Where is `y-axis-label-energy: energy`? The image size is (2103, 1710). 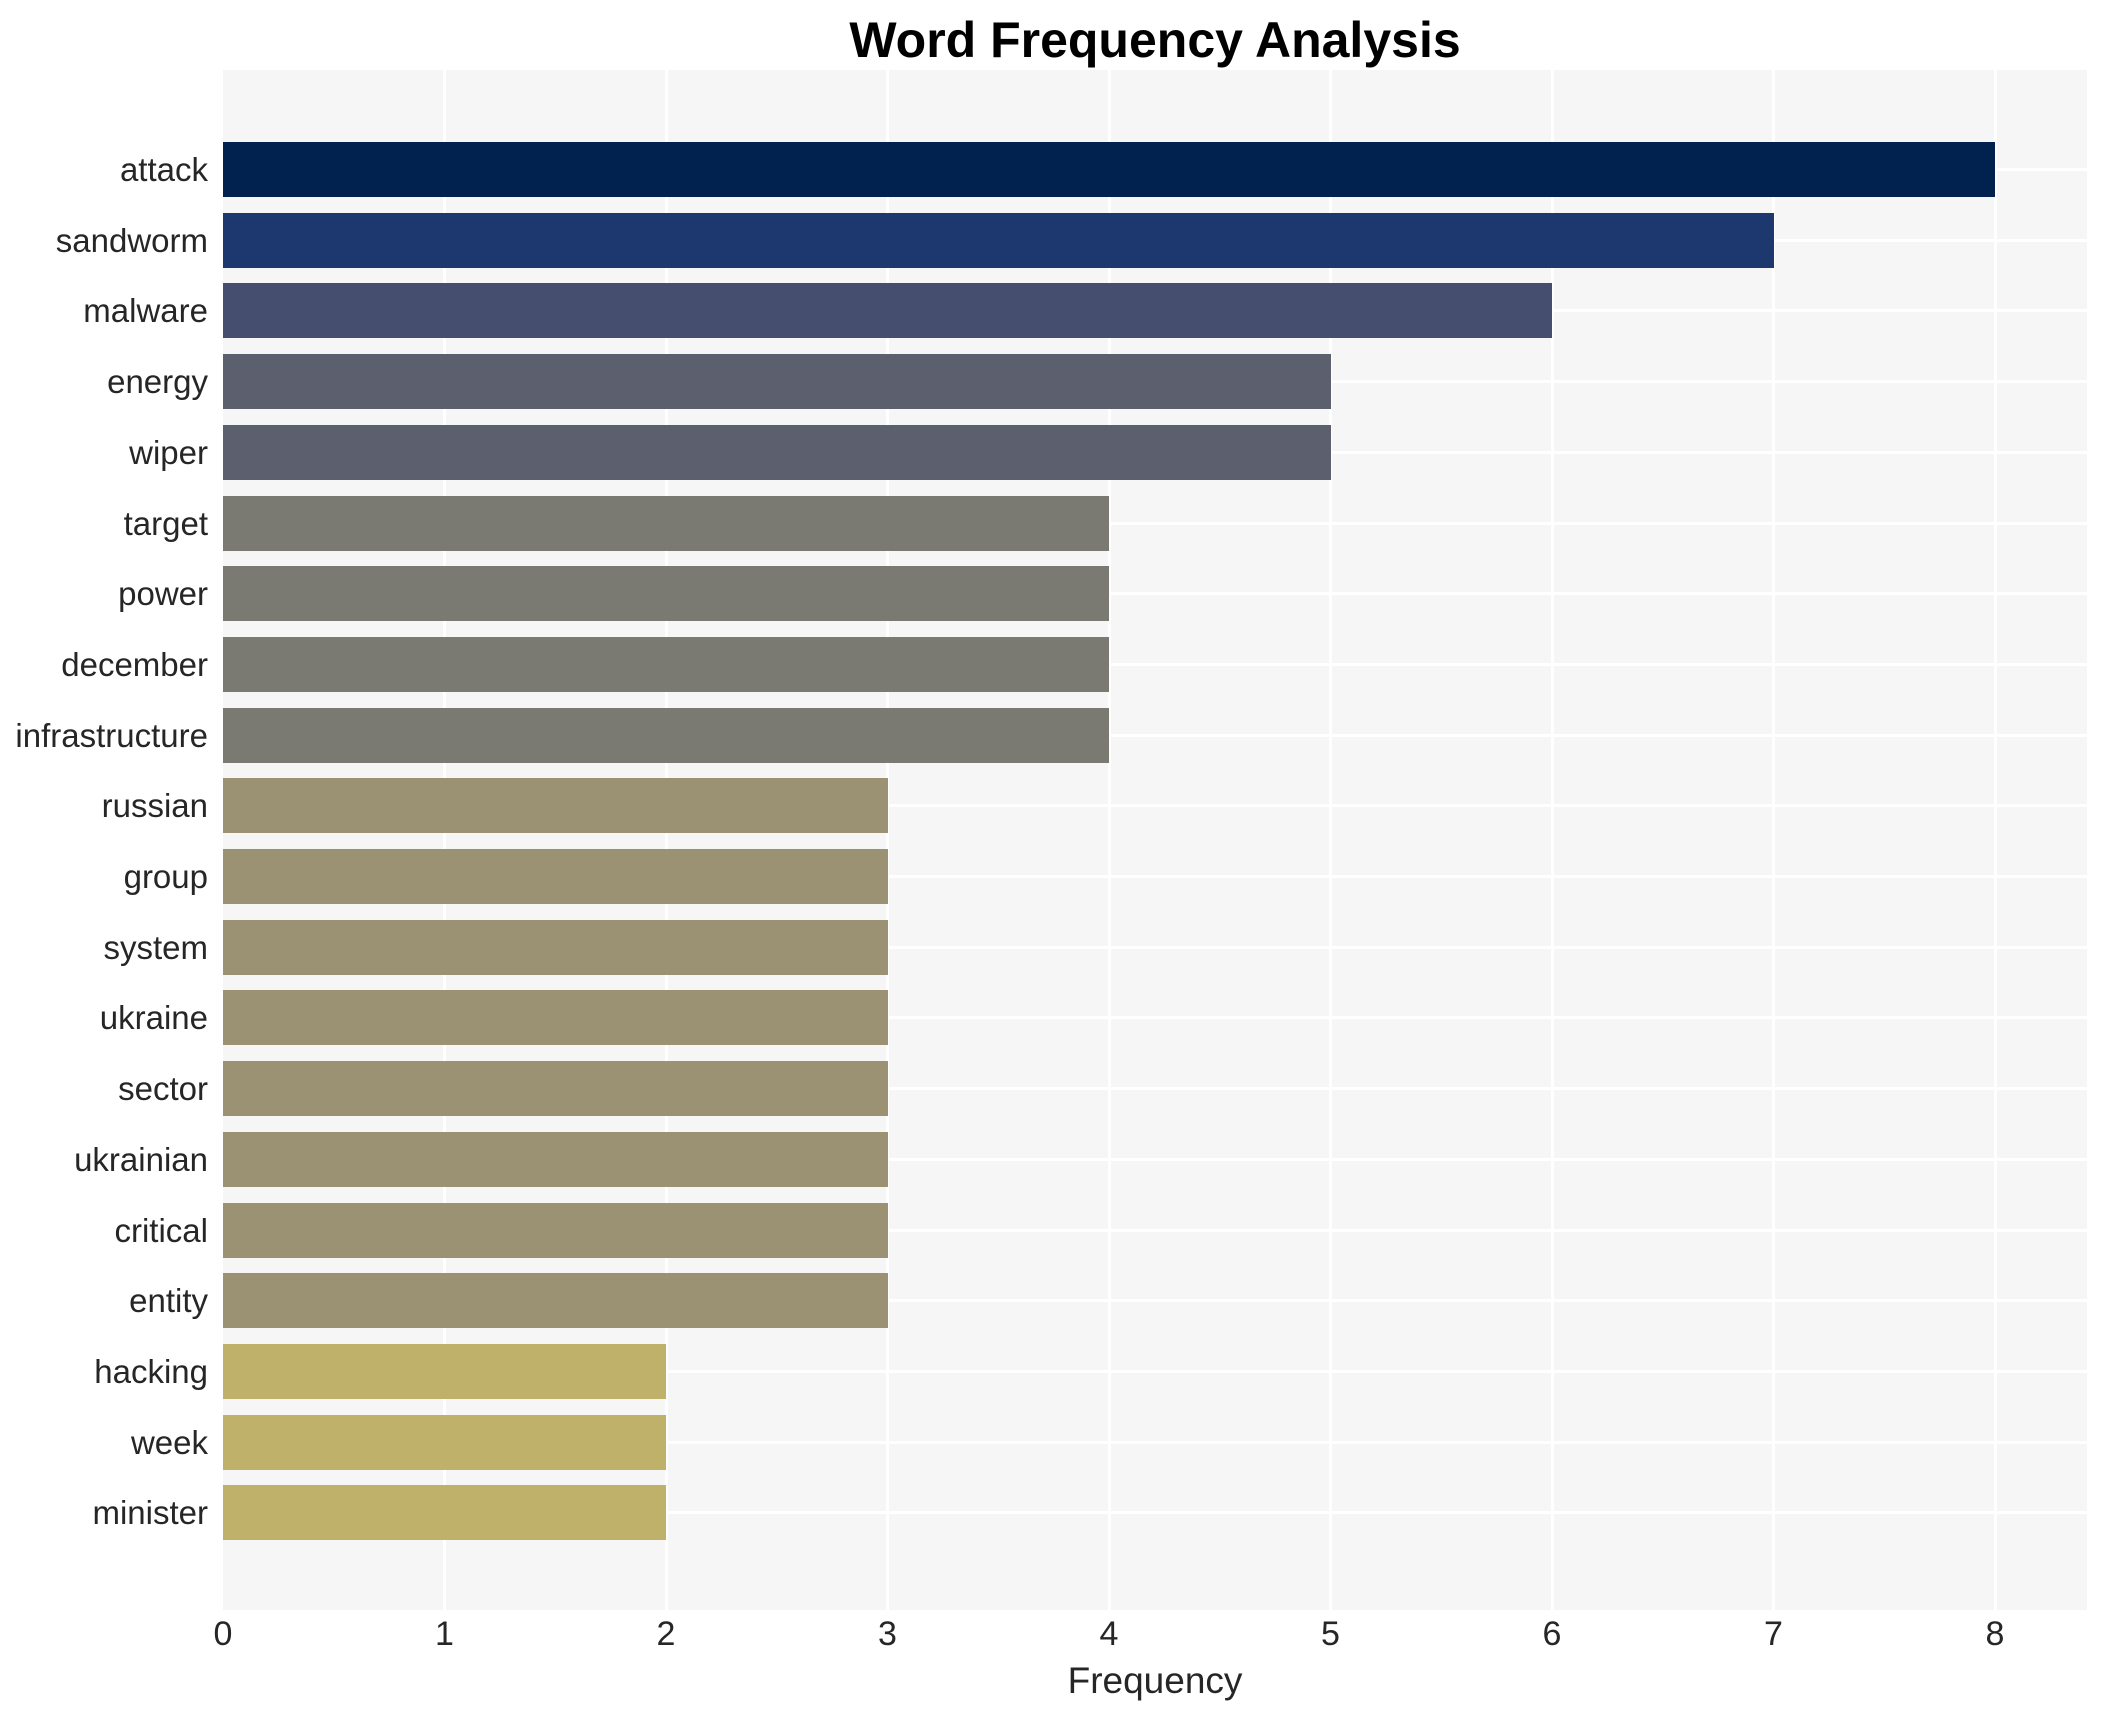 y-axis-label-energy: energy is located at coordinates (157, 382).